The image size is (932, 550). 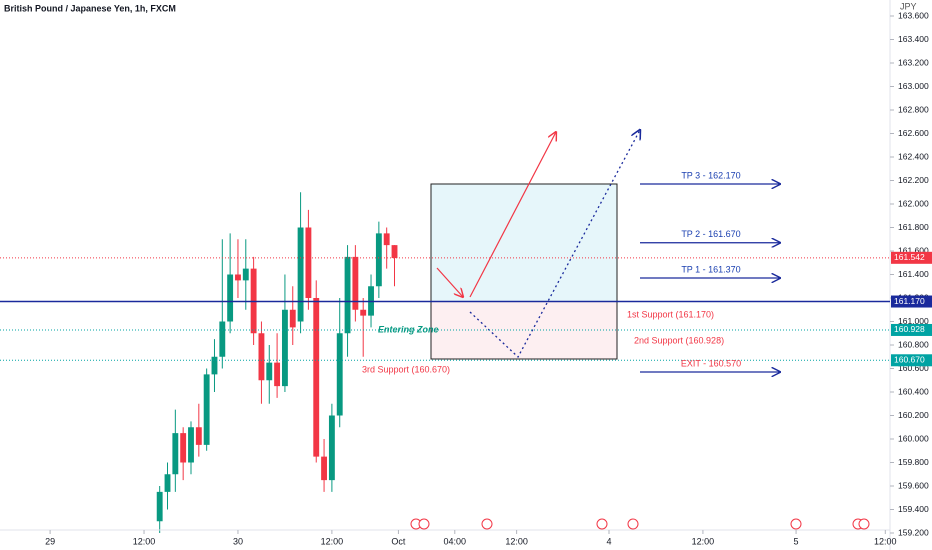 What do you see at coordinates (913, 462) in the screenshot?
I see `y-tick-label: 159.800` at bounding box center [913, 462].